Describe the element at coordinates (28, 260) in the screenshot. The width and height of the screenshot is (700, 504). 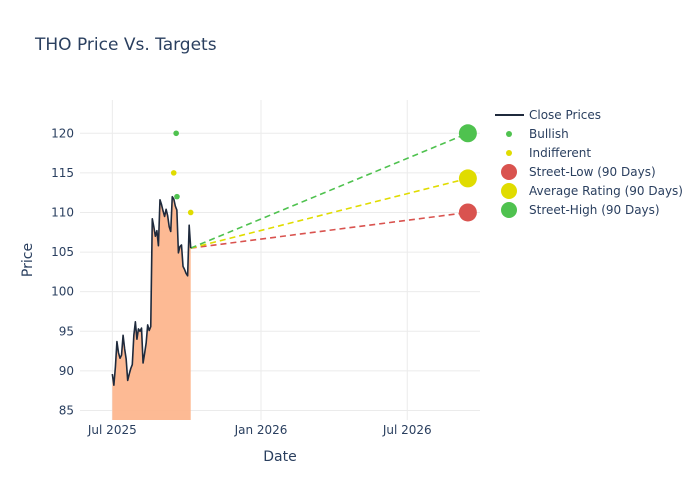
I see `y-axis-label: Price` at that location.